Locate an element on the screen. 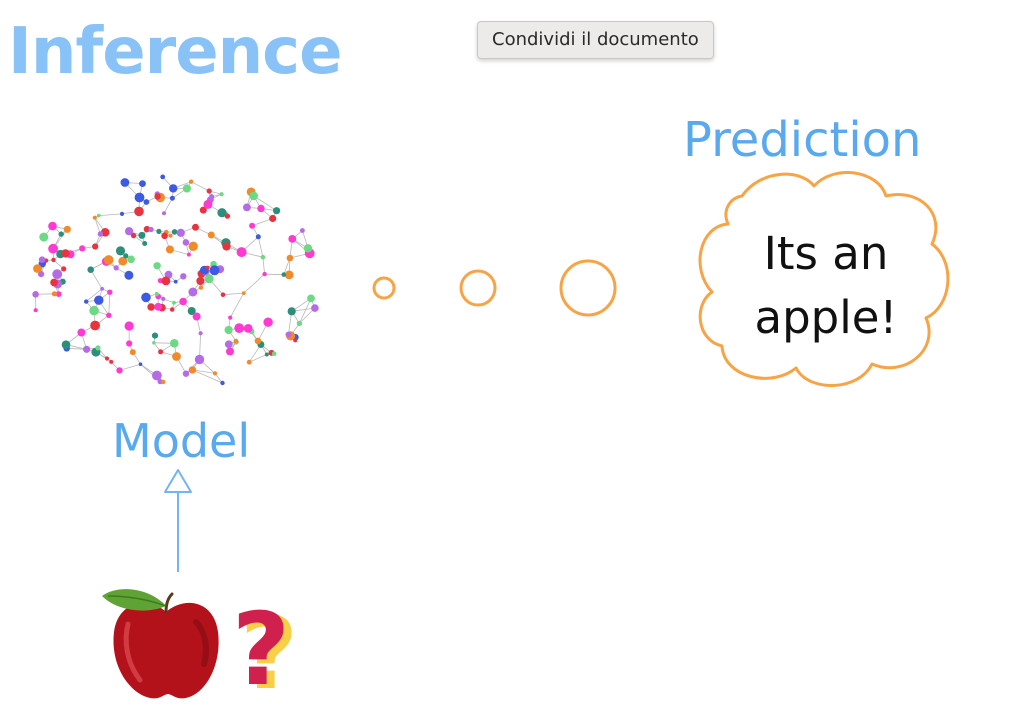 The image size is (1012, 720). model-label: Model is located at coordinates (181, 441).